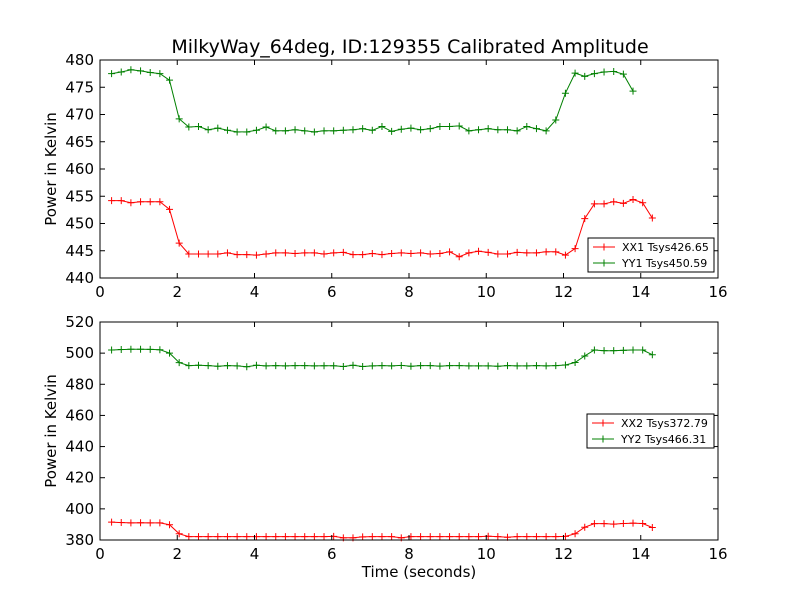  I want to click on y-tick-label: 440, so click(79, 278).